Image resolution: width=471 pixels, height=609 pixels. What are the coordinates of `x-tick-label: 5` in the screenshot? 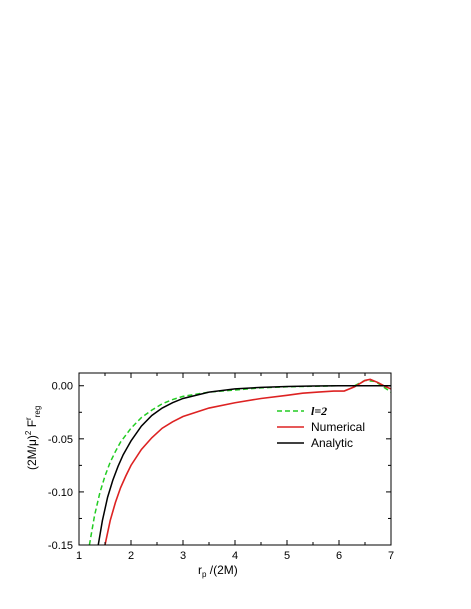 It's located at (287, 556).